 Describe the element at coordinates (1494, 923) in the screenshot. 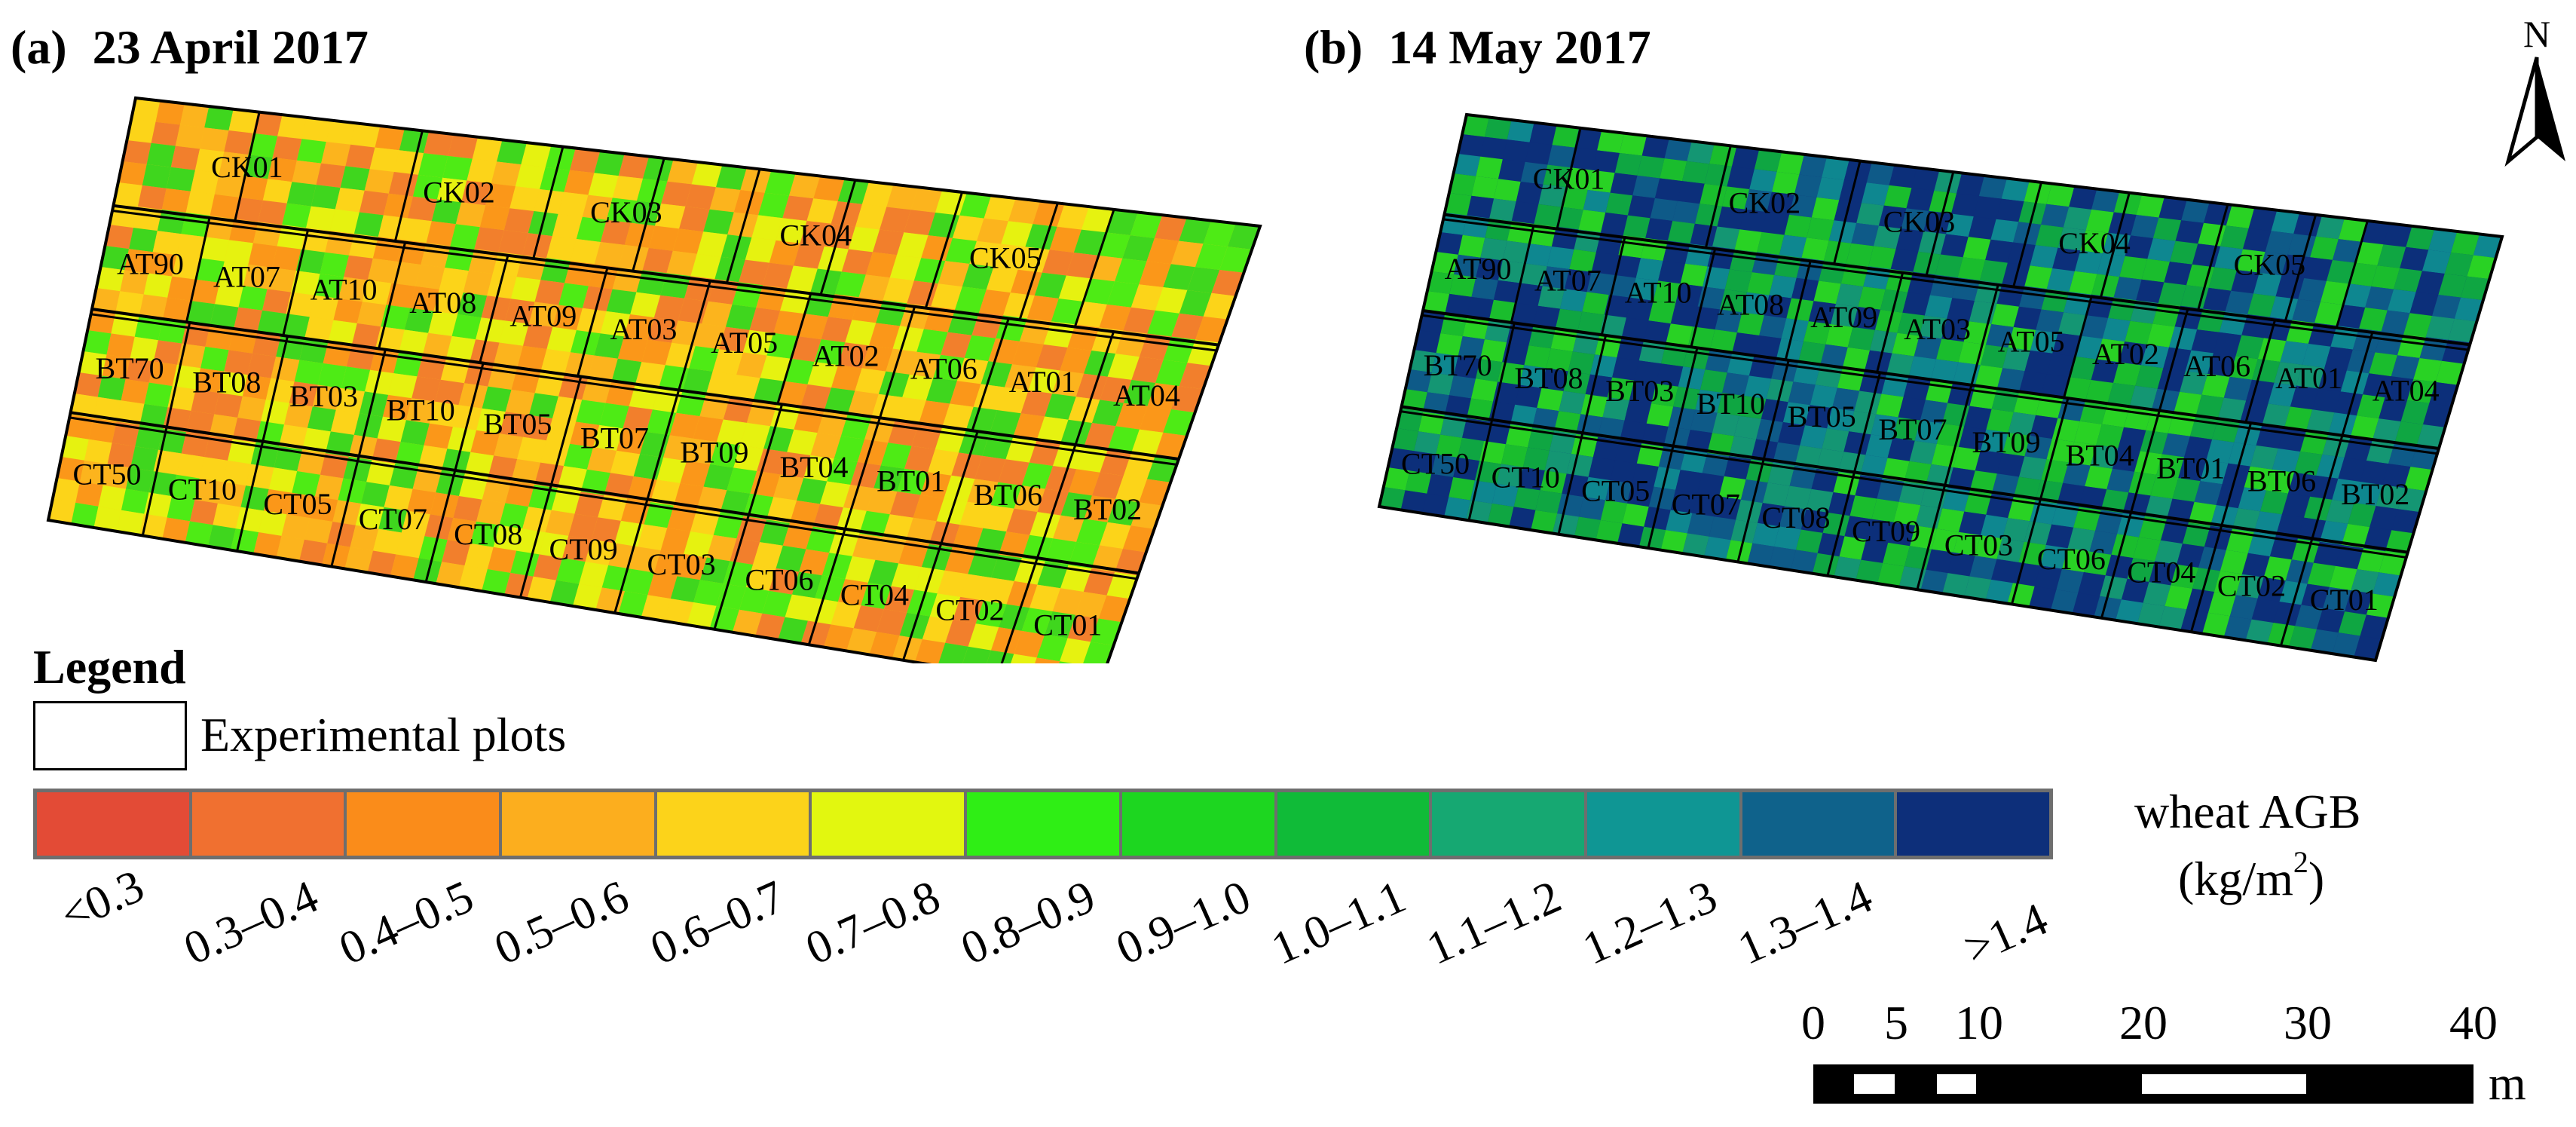

I see `class-label: 1.1–1.2` at that location.